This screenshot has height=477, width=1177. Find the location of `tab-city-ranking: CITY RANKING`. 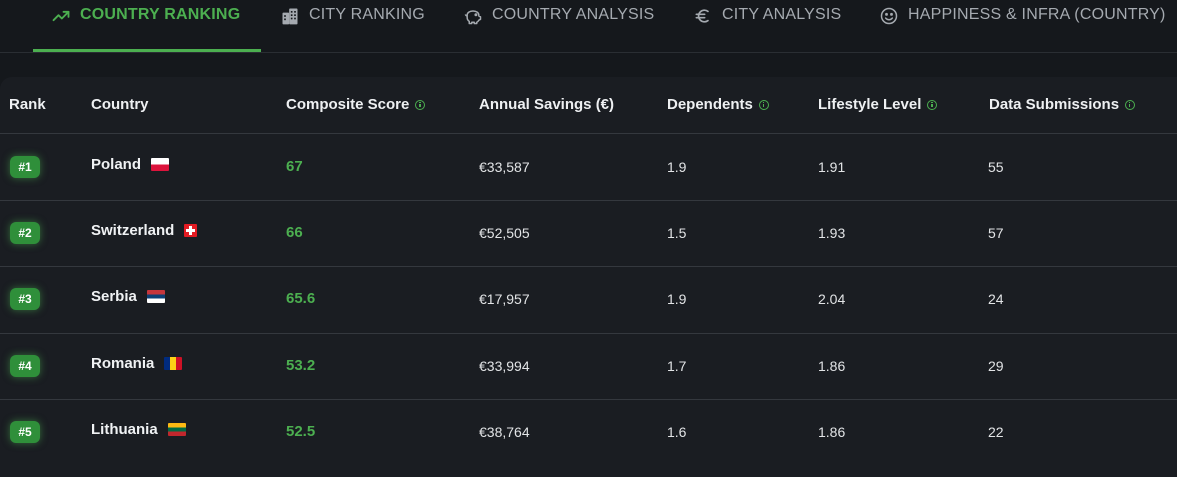

tab-city-ranking: CITY RANKING is located at coordinates (352, 25).